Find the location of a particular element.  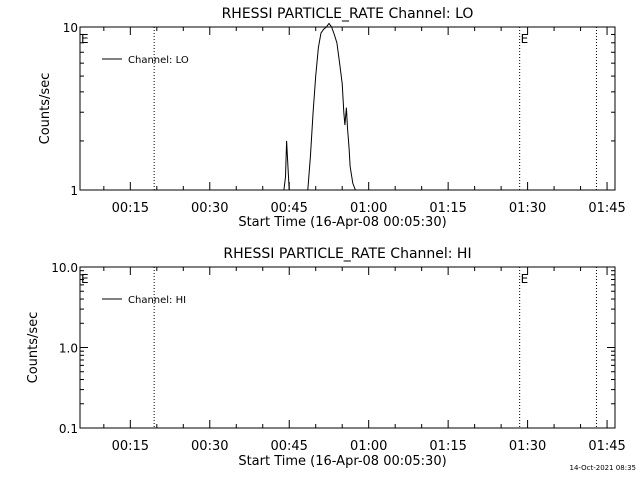

y-tick-label: 1.0 is located at coordinates (68, 349).